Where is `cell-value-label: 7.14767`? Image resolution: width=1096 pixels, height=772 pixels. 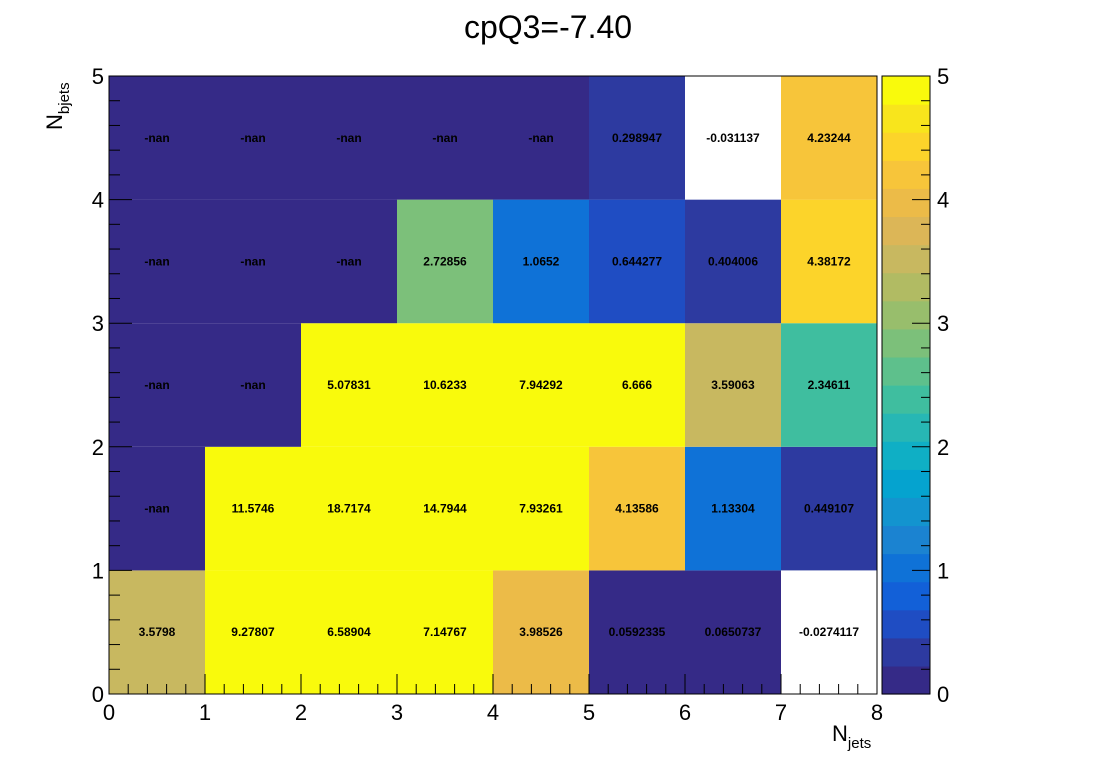 cell-value-label: 7.14767 is located at coordinates (445, 632).